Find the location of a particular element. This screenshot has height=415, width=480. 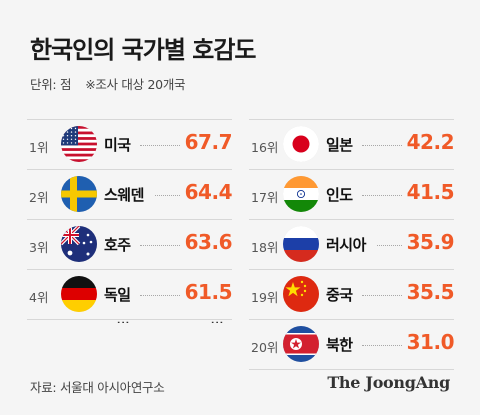

country-name: 중국 is located at coordinates (339, 295).